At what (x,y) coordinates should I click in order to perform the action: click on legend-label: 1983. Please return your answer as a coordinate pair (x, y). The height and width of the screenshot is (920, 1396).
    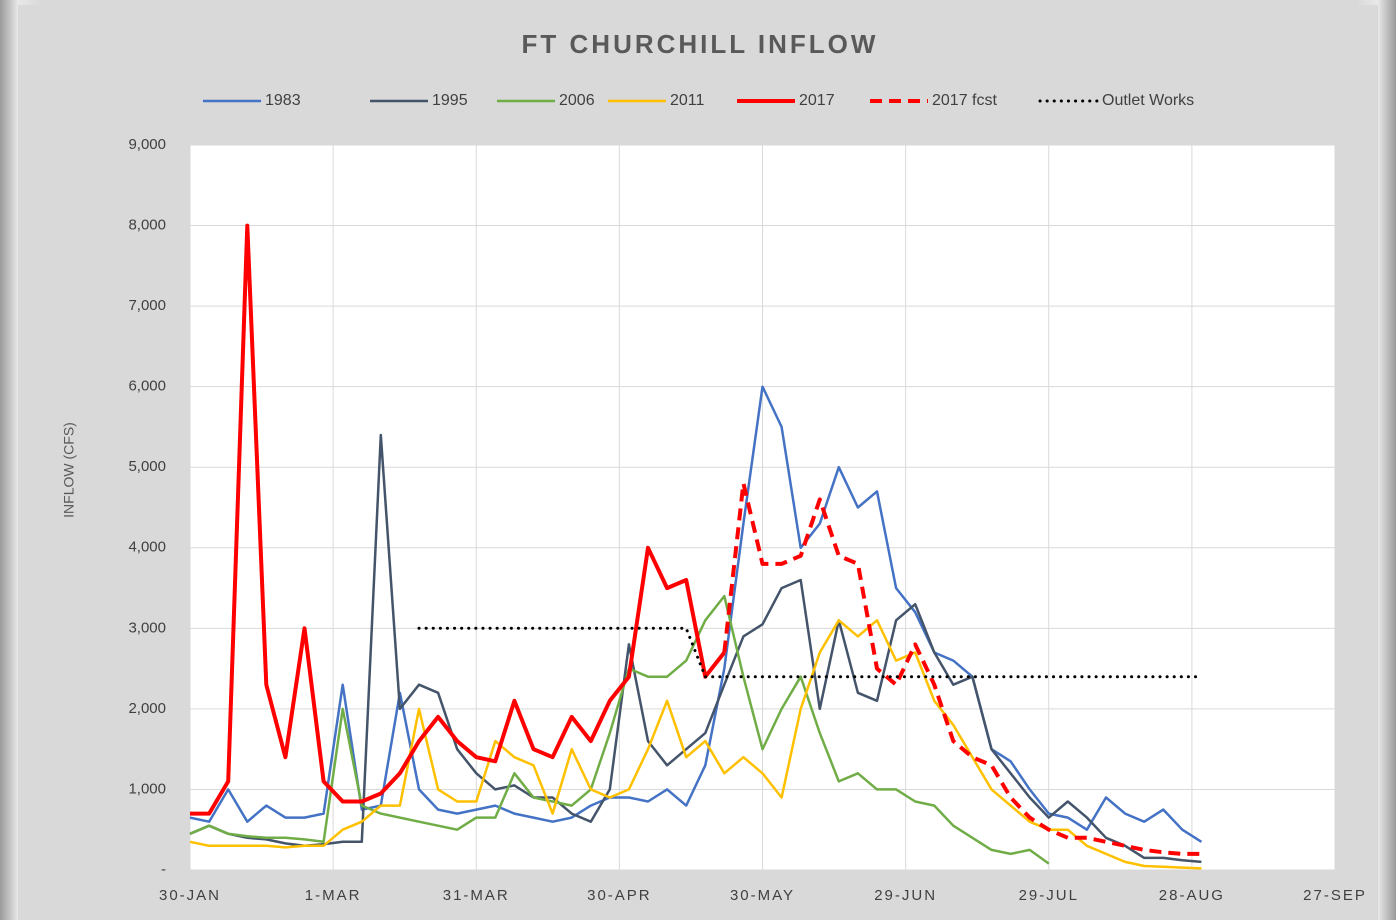
    Looking at the image, I should click on (283, 100).